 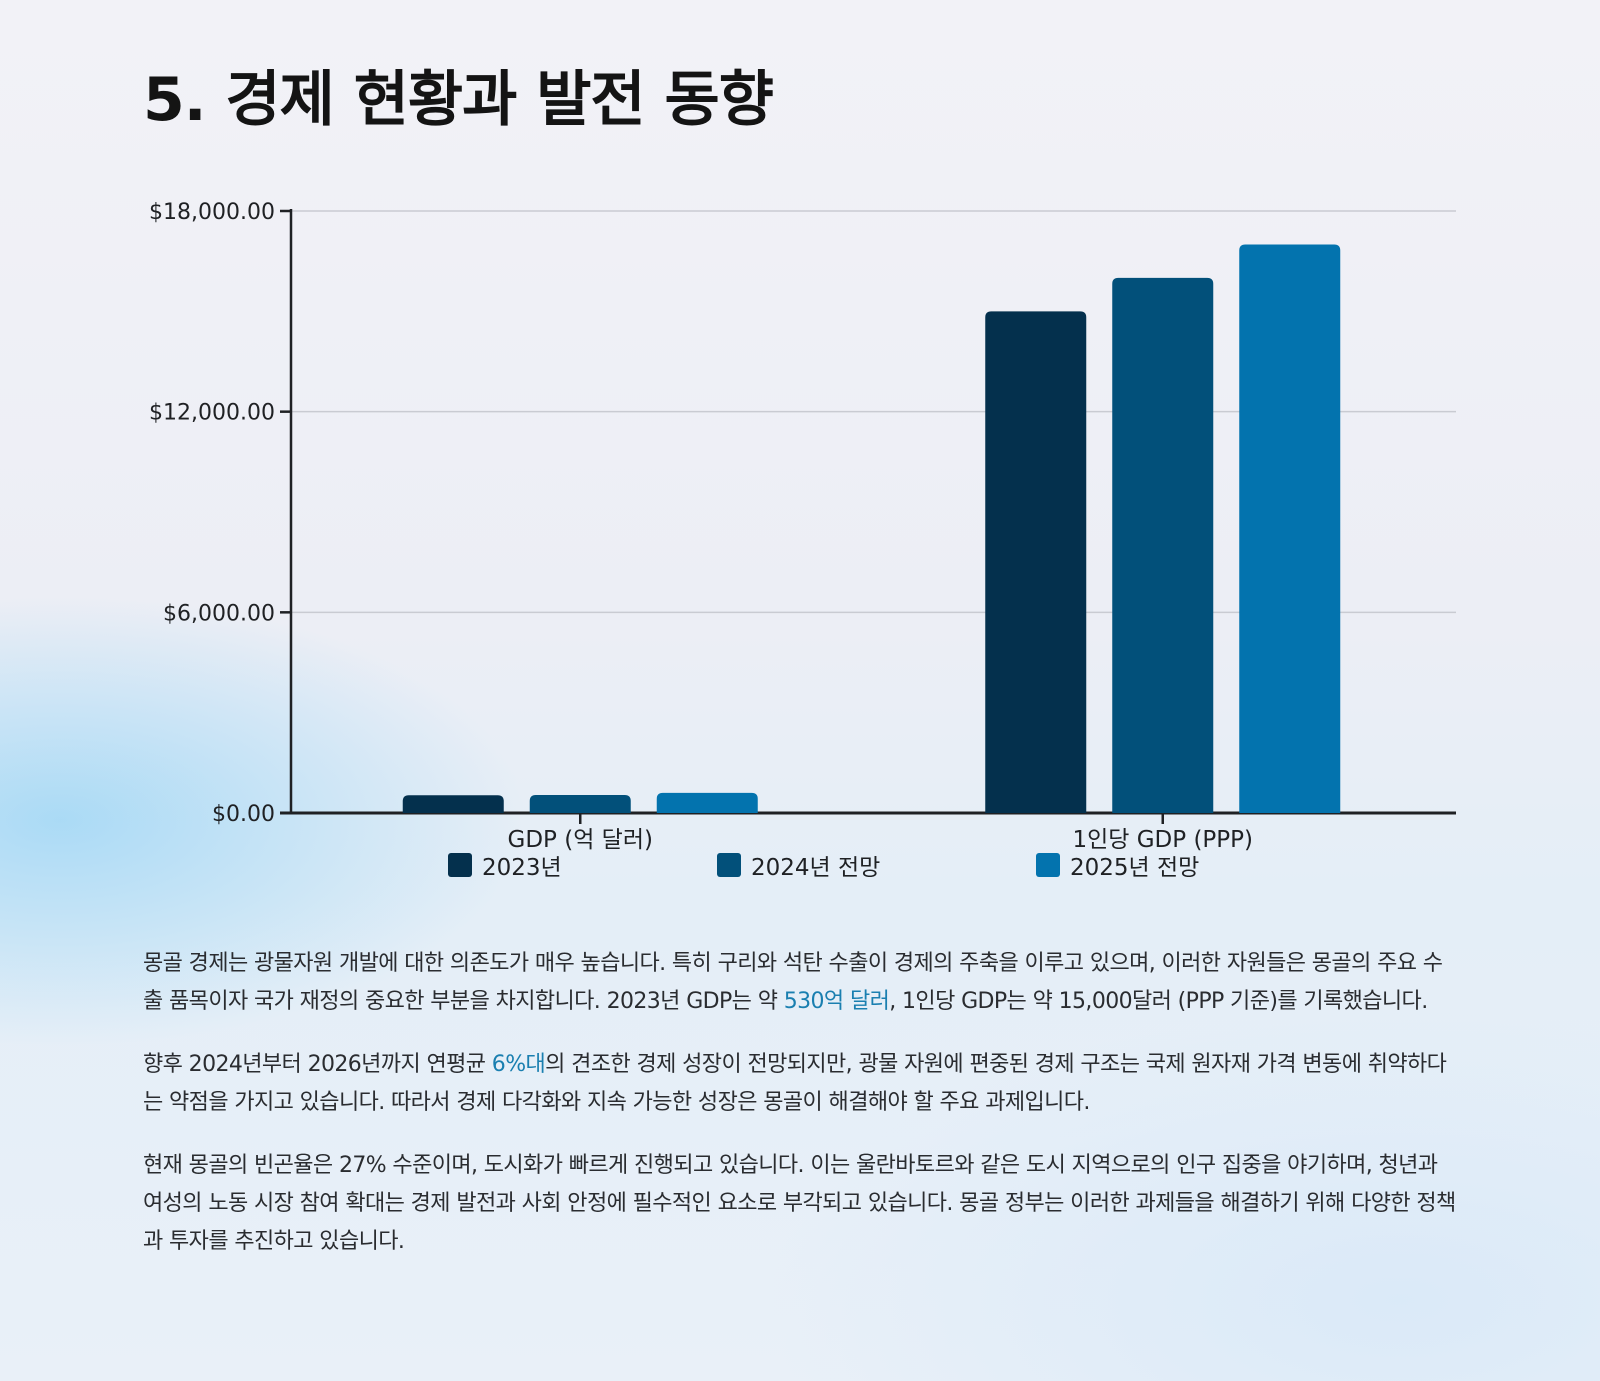 What do you see at coordinates (458, 100) in the screenshot?
I see `page-title: 5. 경제 현황과 발전 동향` at bounding box center [458, 100].